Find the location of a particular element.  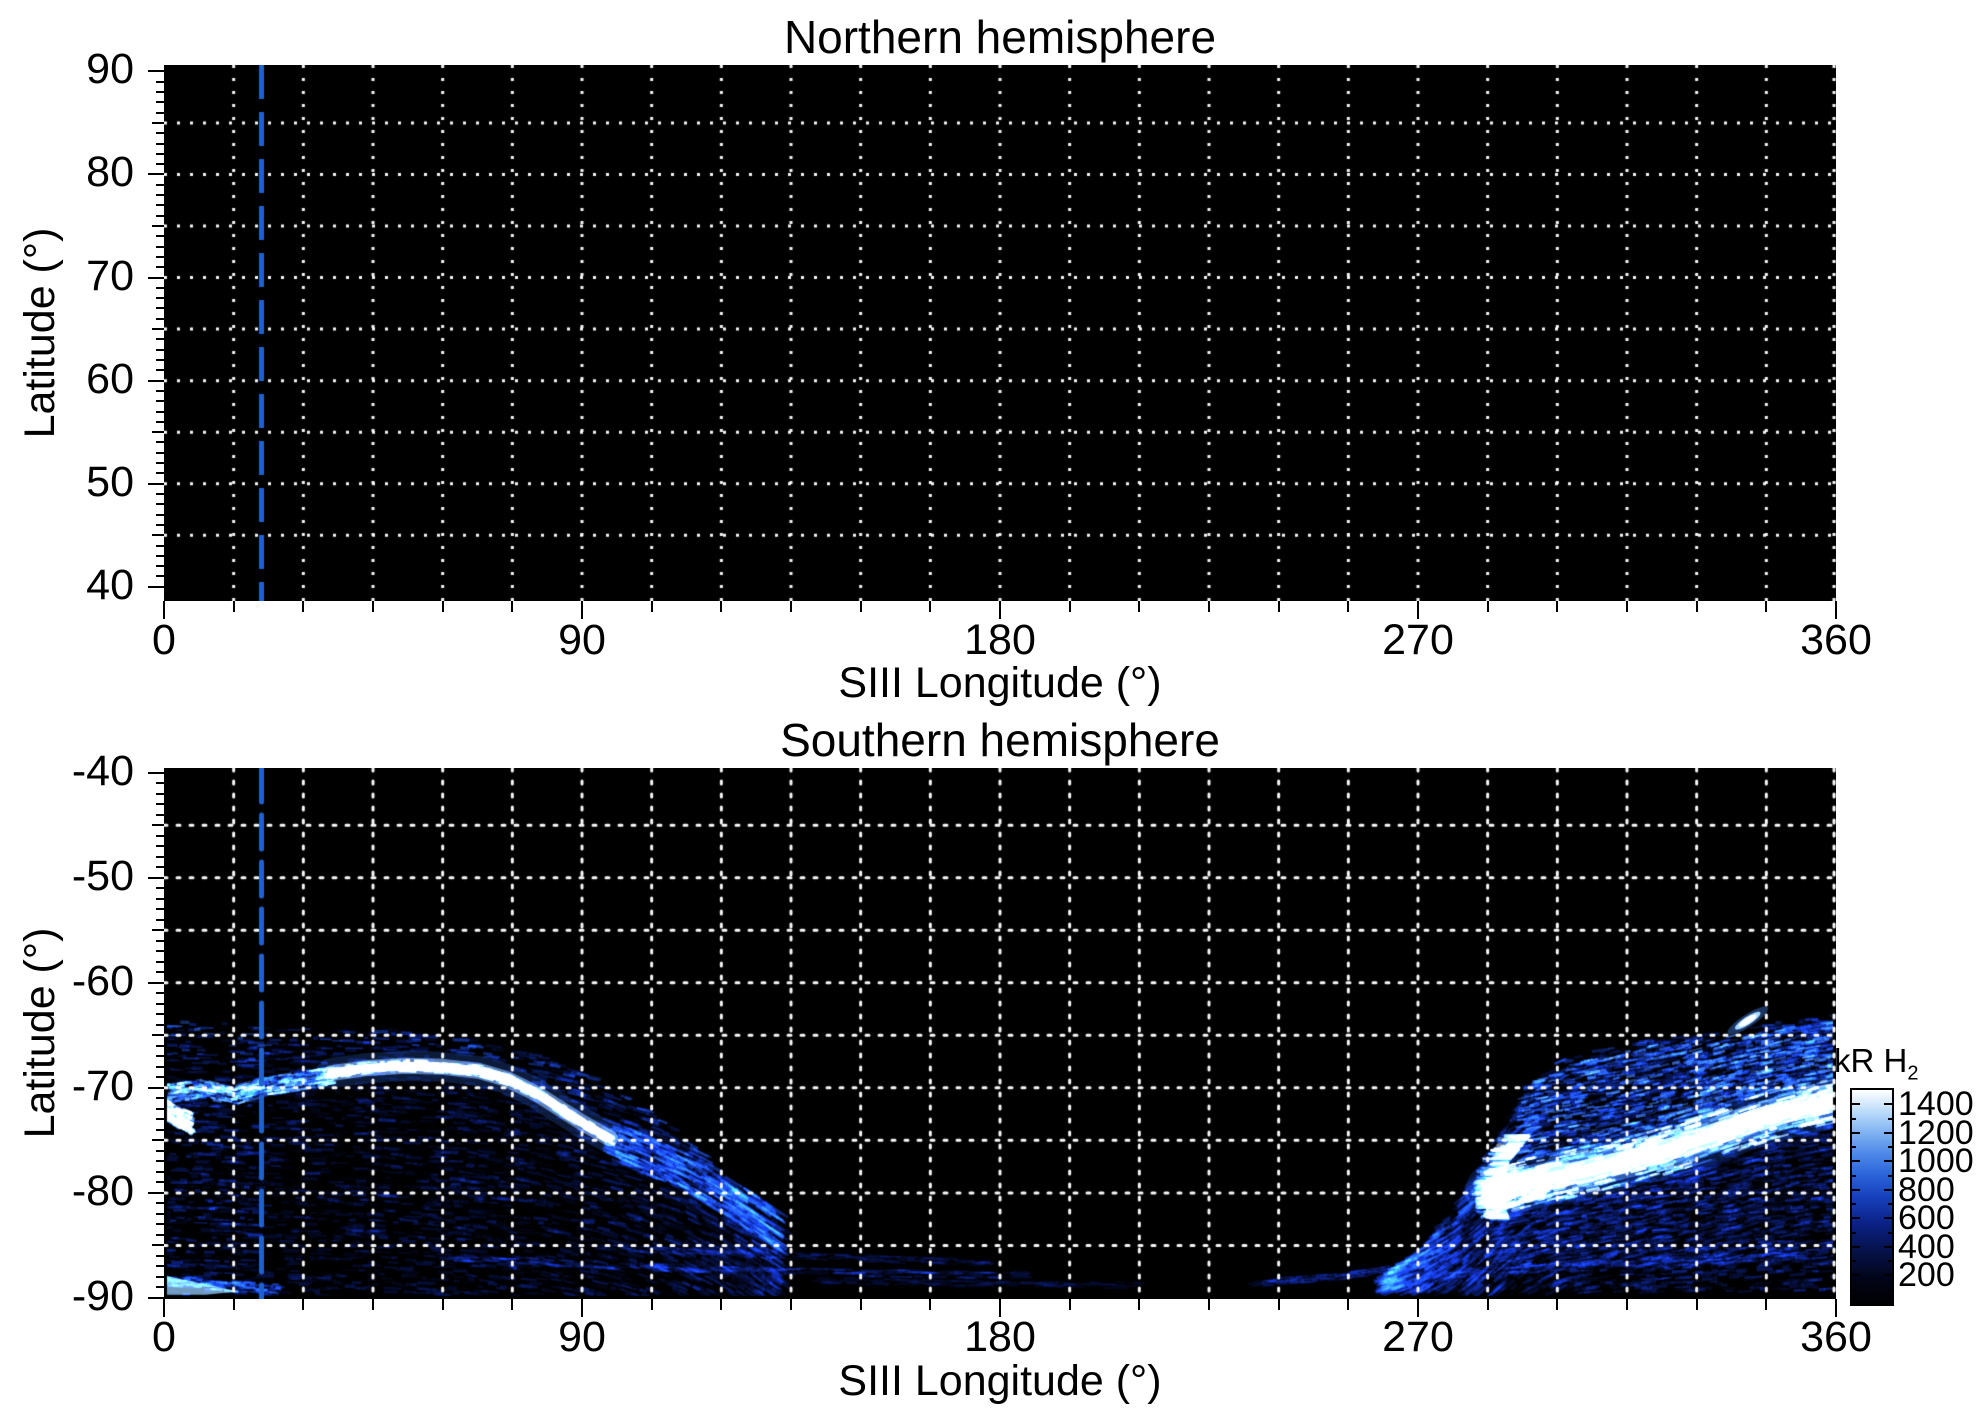

colorbar-tick-label: 400 is located at coordinates (1926, 1246).